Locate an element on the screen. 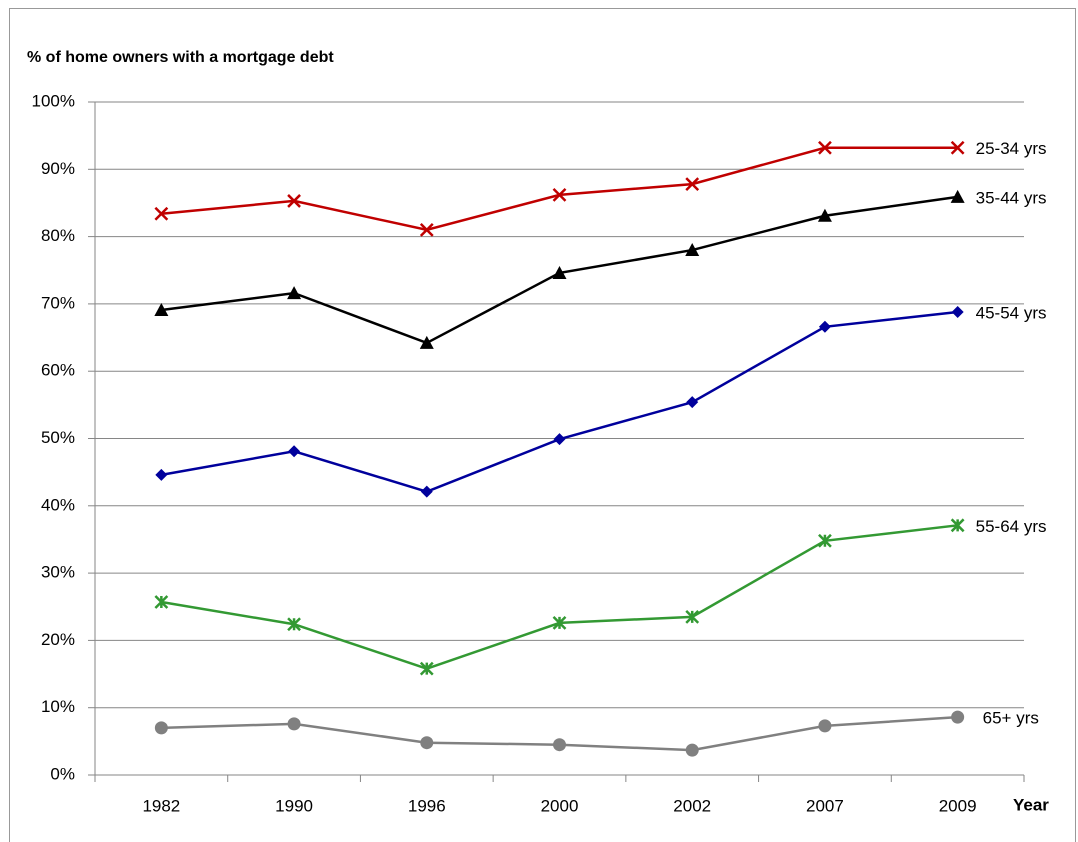  series-label: 55-64 yrs is located at coordinates (1011, 526).